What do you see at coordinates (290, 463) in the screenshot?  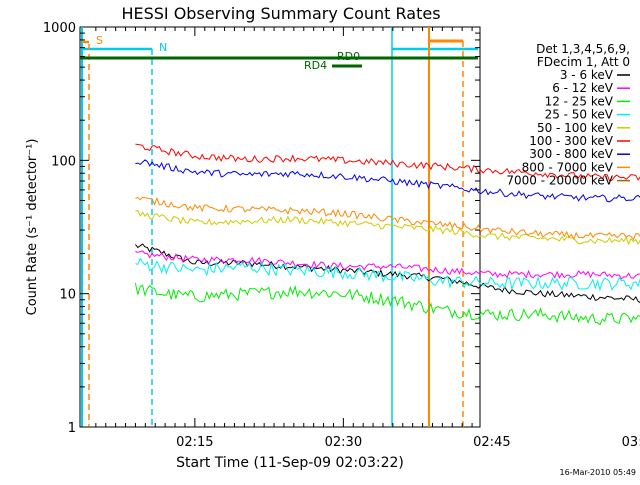 I see `x-axis-label: Start Time (11-Sep-09 02:03:22)` at bounding box center [290, 463].